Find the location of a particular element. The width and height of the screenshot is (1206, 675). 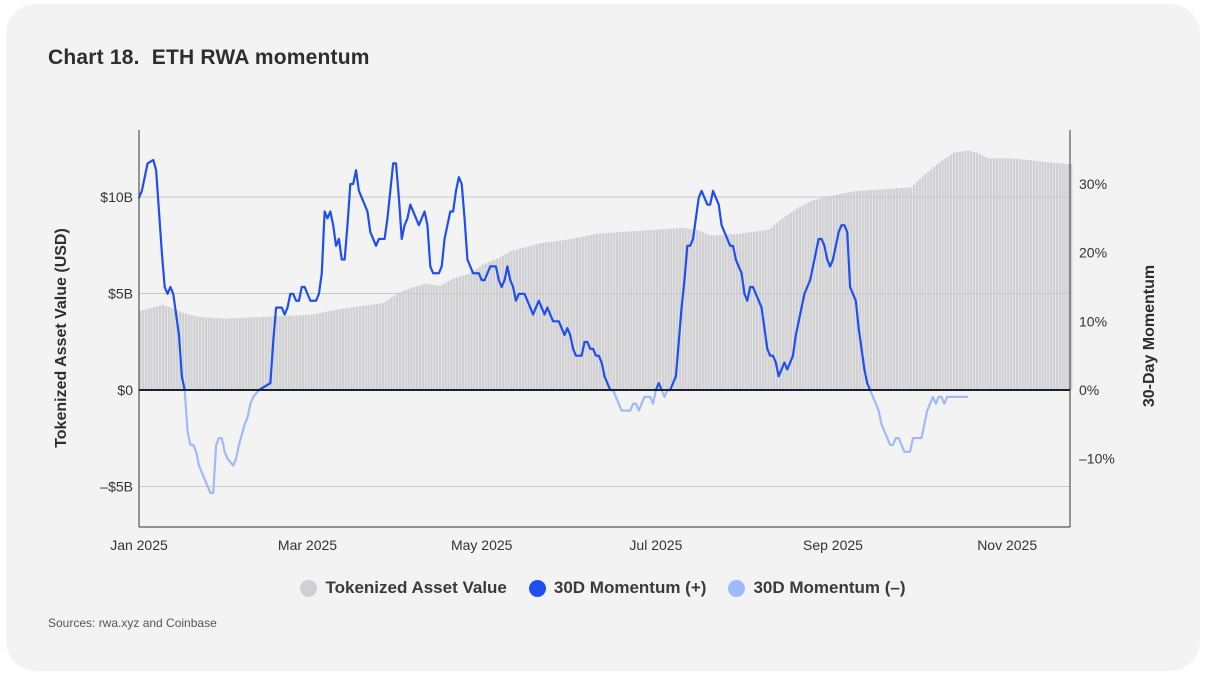

x-tick-label: Nov 2025 is located at coordinates (1007, 545).